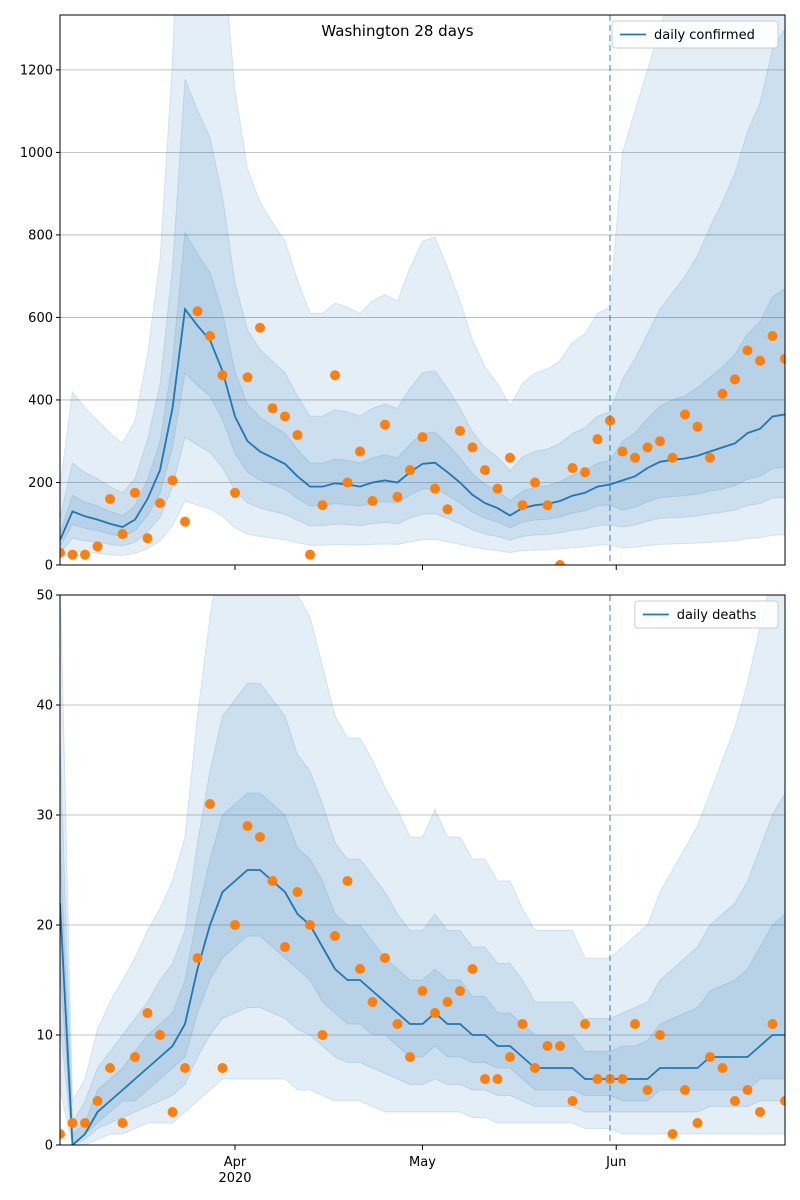 This screenshot has width=800, height=1200. Describe the element at coordinates (234, 1170) in the screenshot. I see `x-tick-label: Apr 2020` at that location.